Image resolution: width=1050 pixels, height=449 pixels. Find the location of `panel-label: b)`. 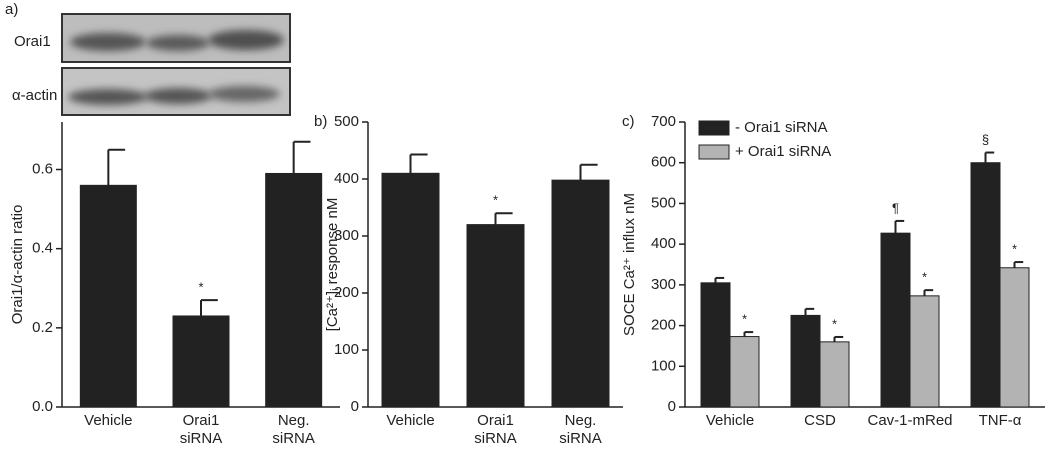

panel-label: b) is located at coordinates (320, 121).